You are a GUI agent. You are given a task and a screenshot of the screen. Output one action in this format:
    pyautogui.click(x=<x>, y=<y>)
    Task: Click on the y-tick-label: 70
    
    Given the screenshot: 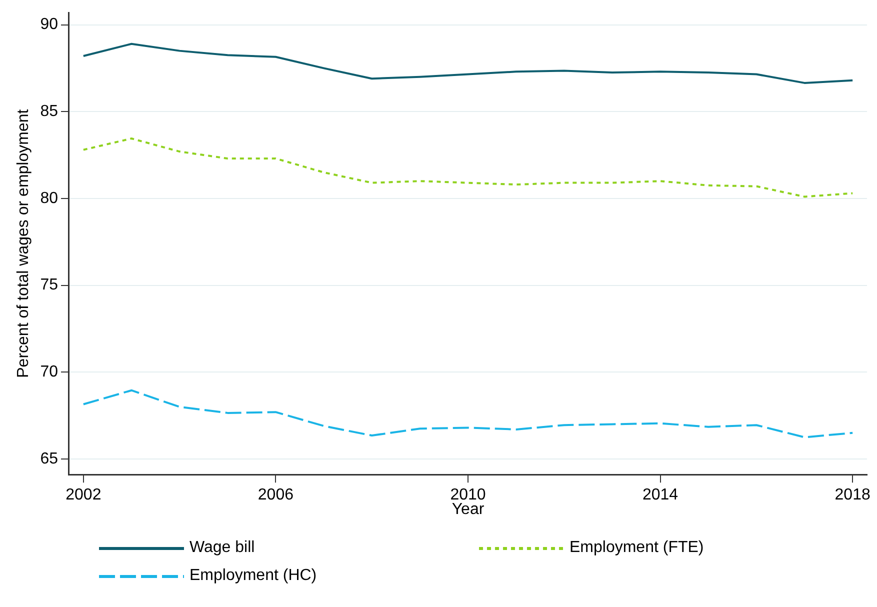 What is the action you would take?
    pyautogui.click(x=49, y=372)
    